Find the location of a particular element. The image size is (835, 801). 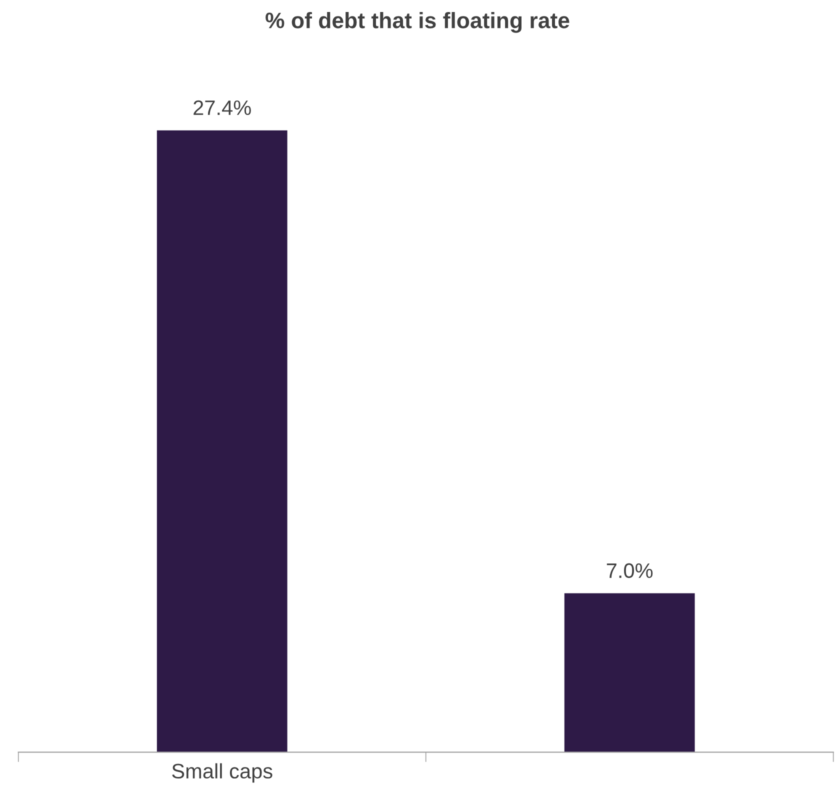

data-label: 7.0% is located at coordinates (629, 570).